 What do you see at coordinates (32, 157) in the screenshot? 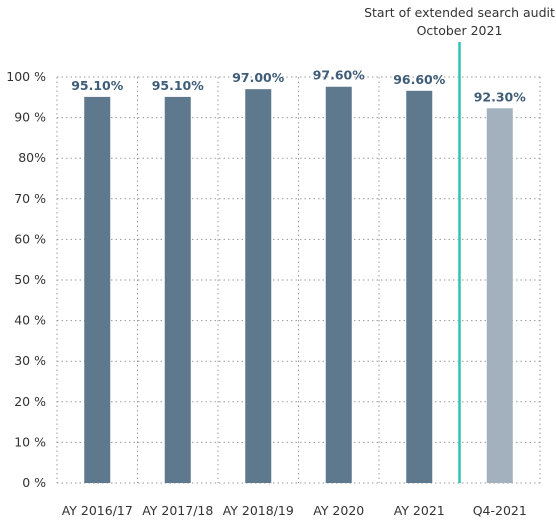
I see `y-tick-label: 80%` at bounding box center [32, 157].